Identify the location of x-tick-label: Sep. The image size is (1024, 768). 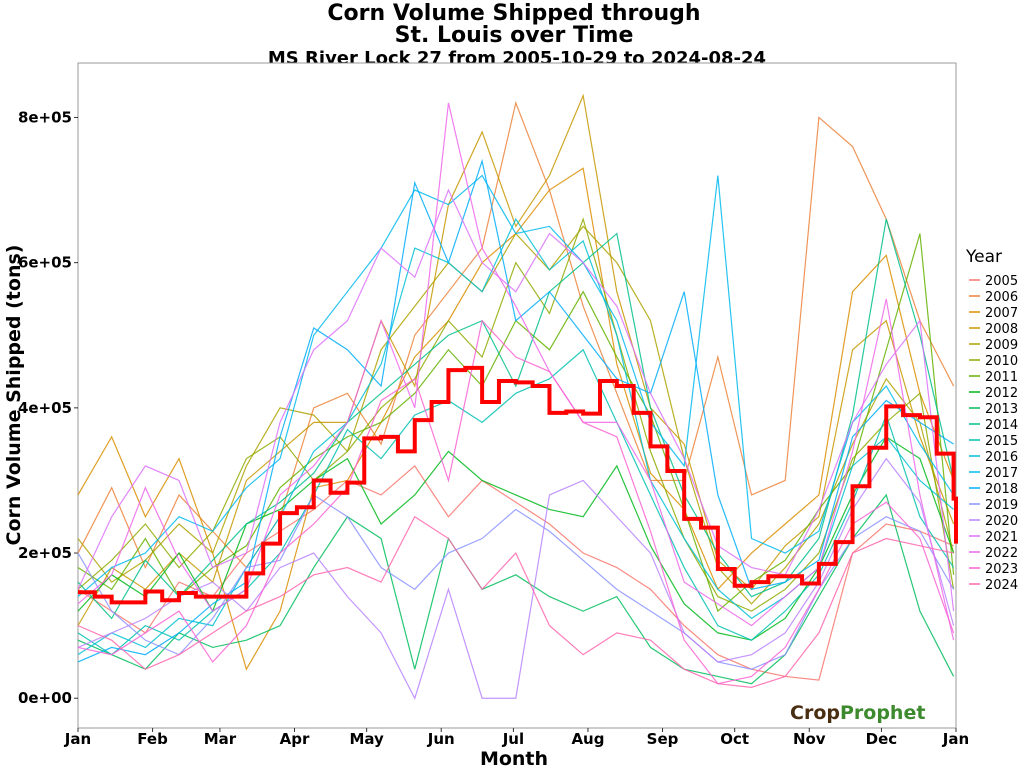
(663, 739).